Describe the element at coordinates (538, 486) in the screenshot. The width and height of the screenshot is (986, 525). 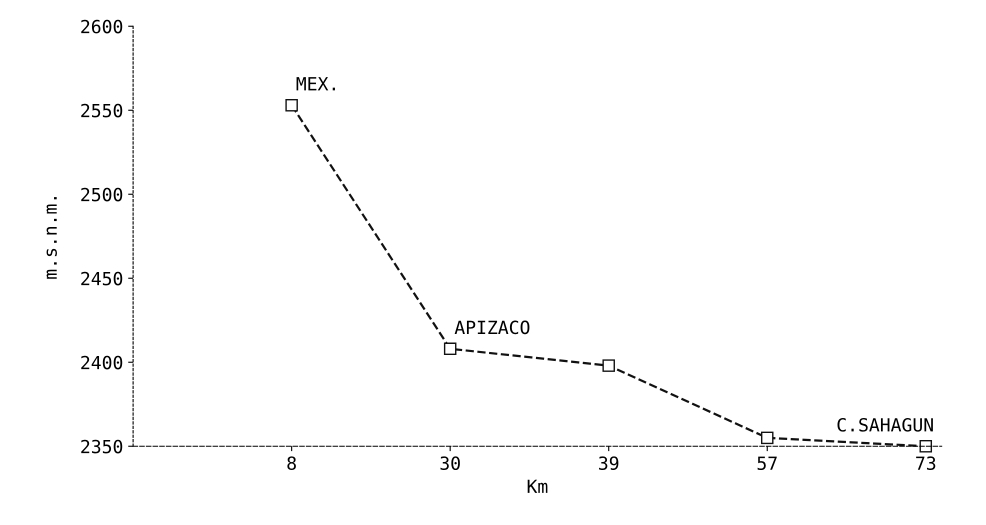
I see `x-axis-title: Km` at that location.